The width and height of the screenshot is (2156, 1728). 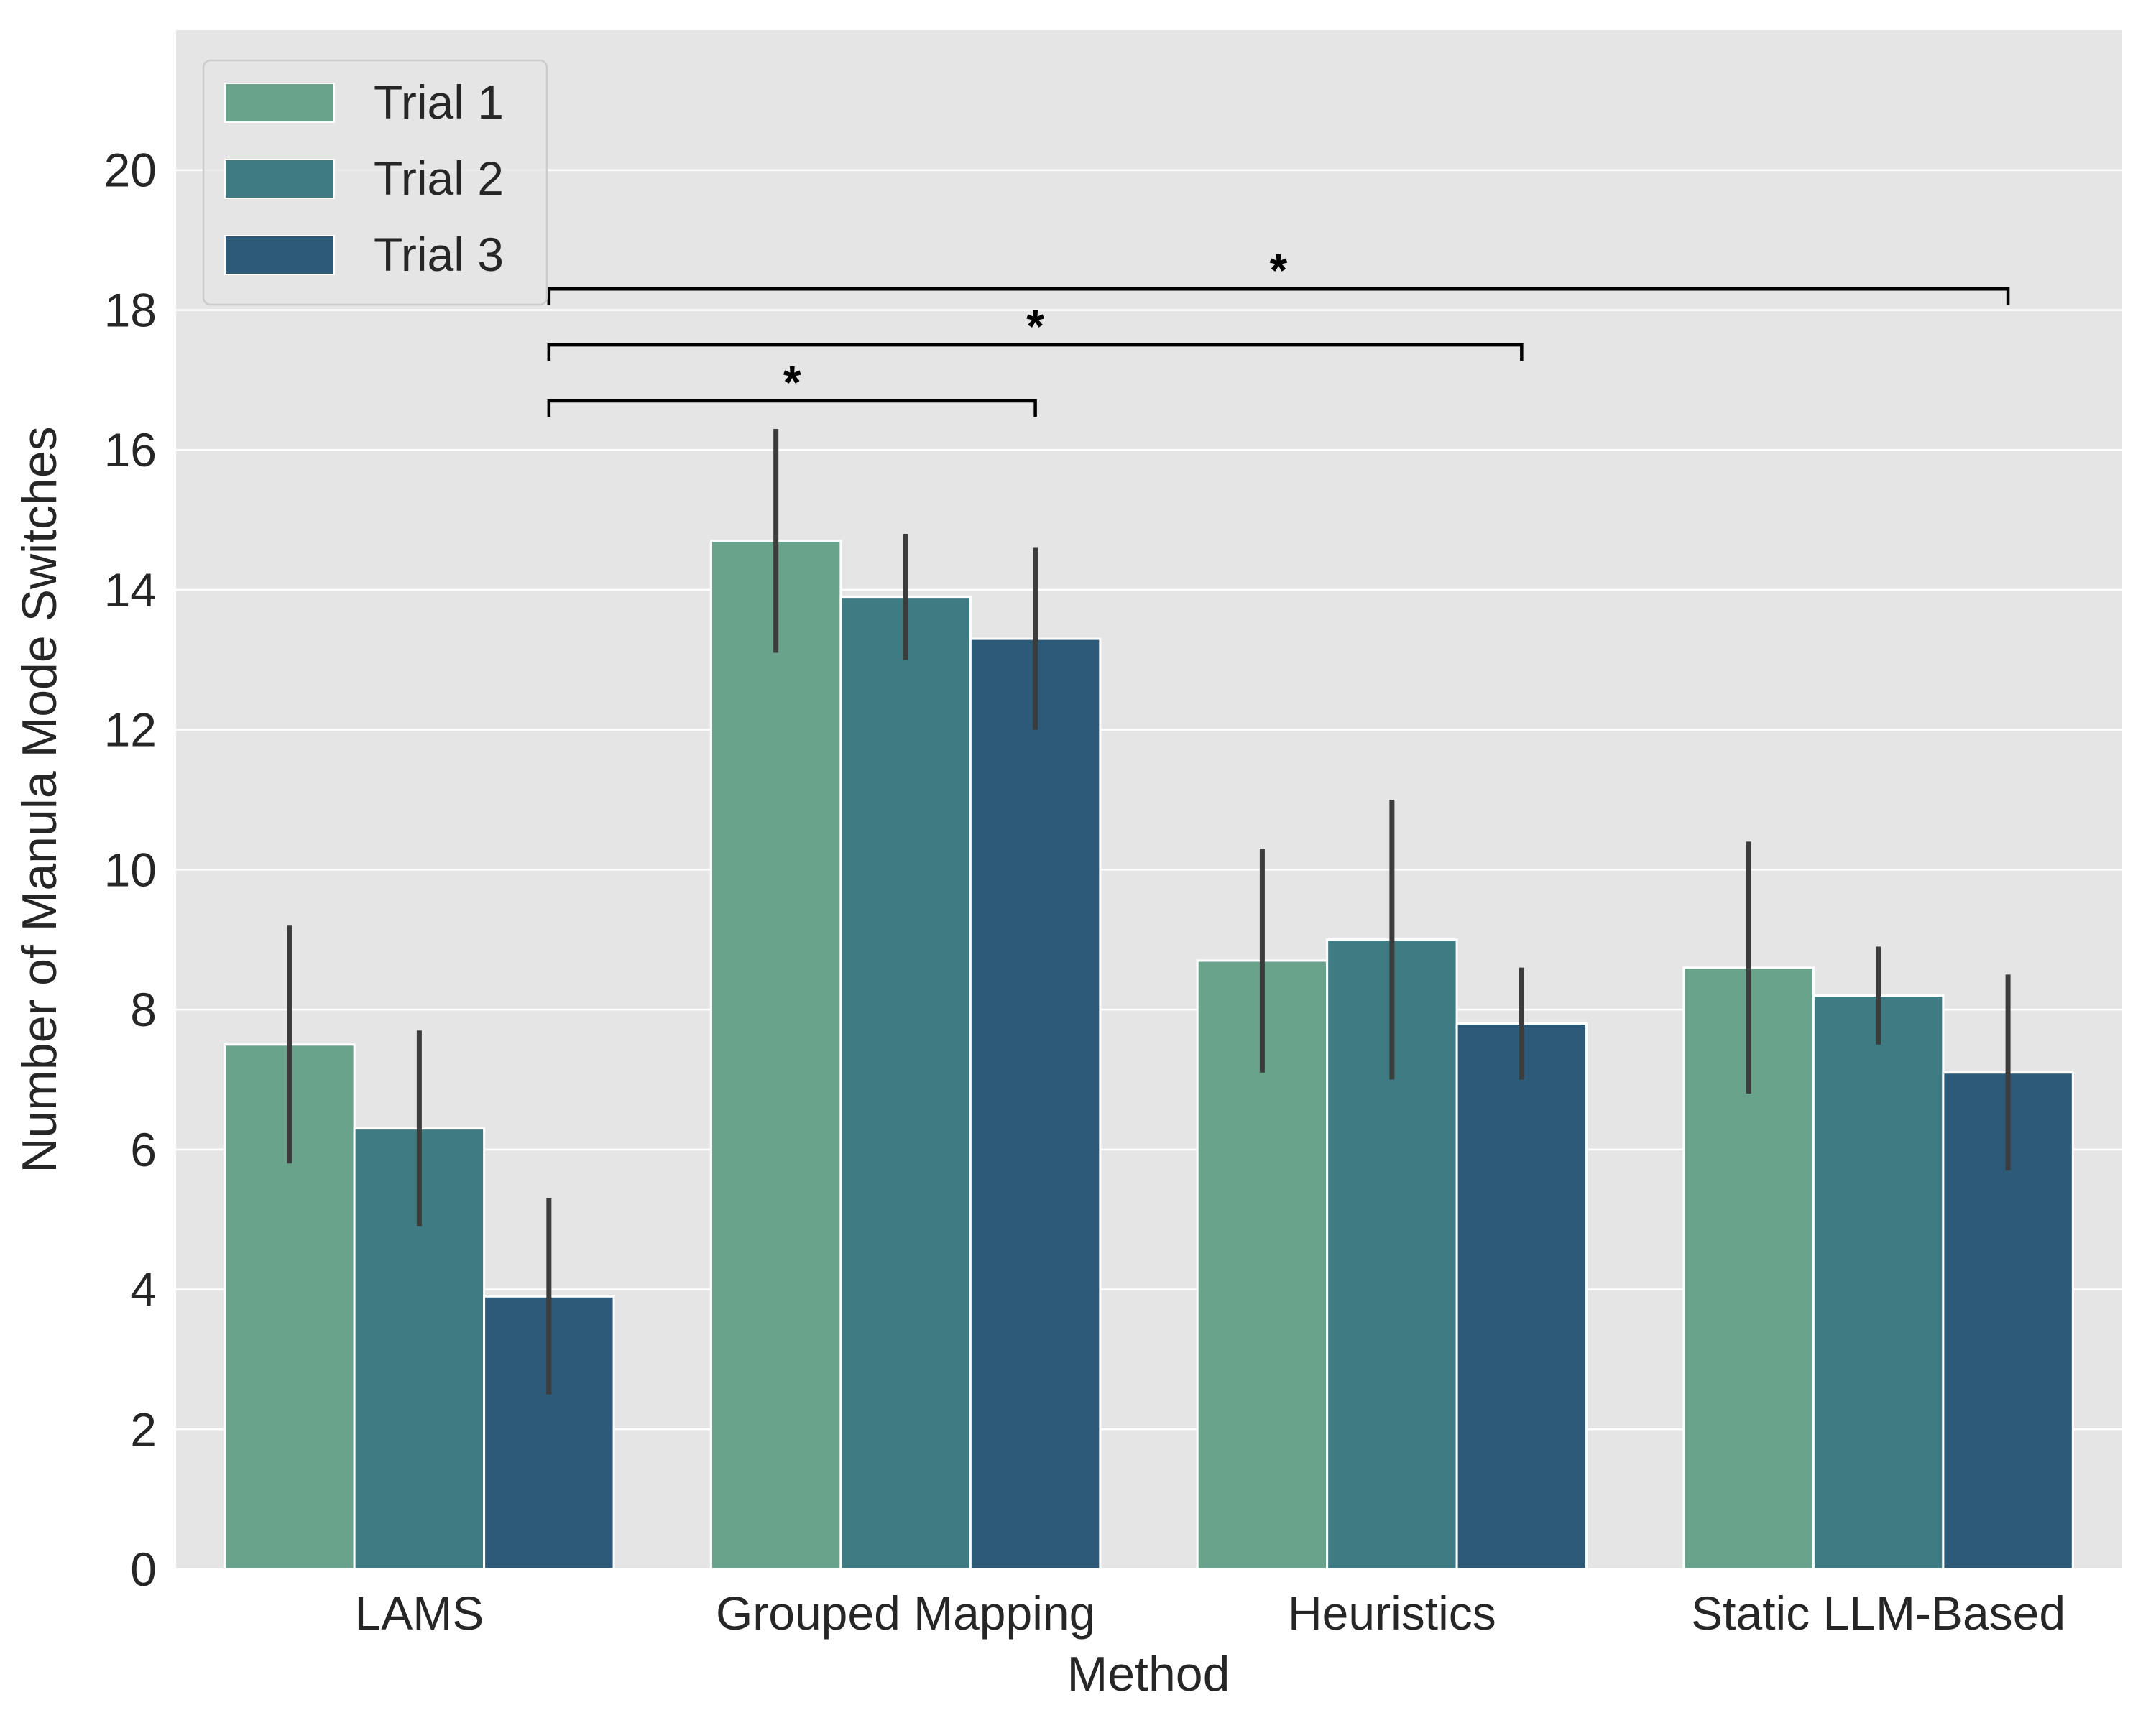 What do you see at coordinates (39, 799) in the screenshot?
I see `y-axis-title: Number of Manula Mode Switches` at bounding box center [39, 799].